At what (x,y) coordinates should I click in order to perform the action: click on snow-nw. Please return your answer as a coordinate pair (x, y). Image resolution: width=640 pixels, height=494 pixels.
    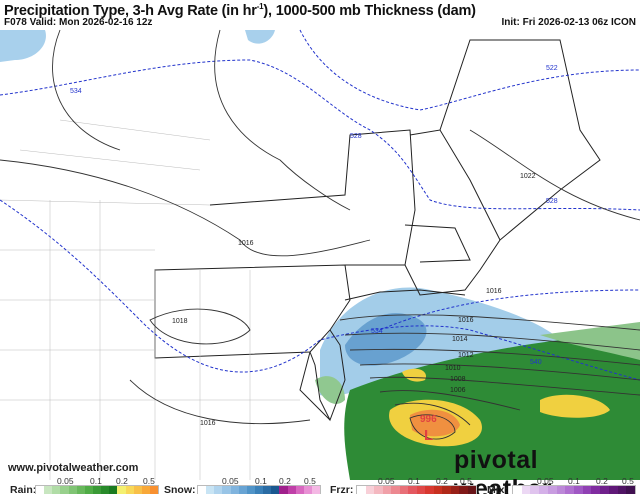
    Looking at the image, I should click on (23, 46).